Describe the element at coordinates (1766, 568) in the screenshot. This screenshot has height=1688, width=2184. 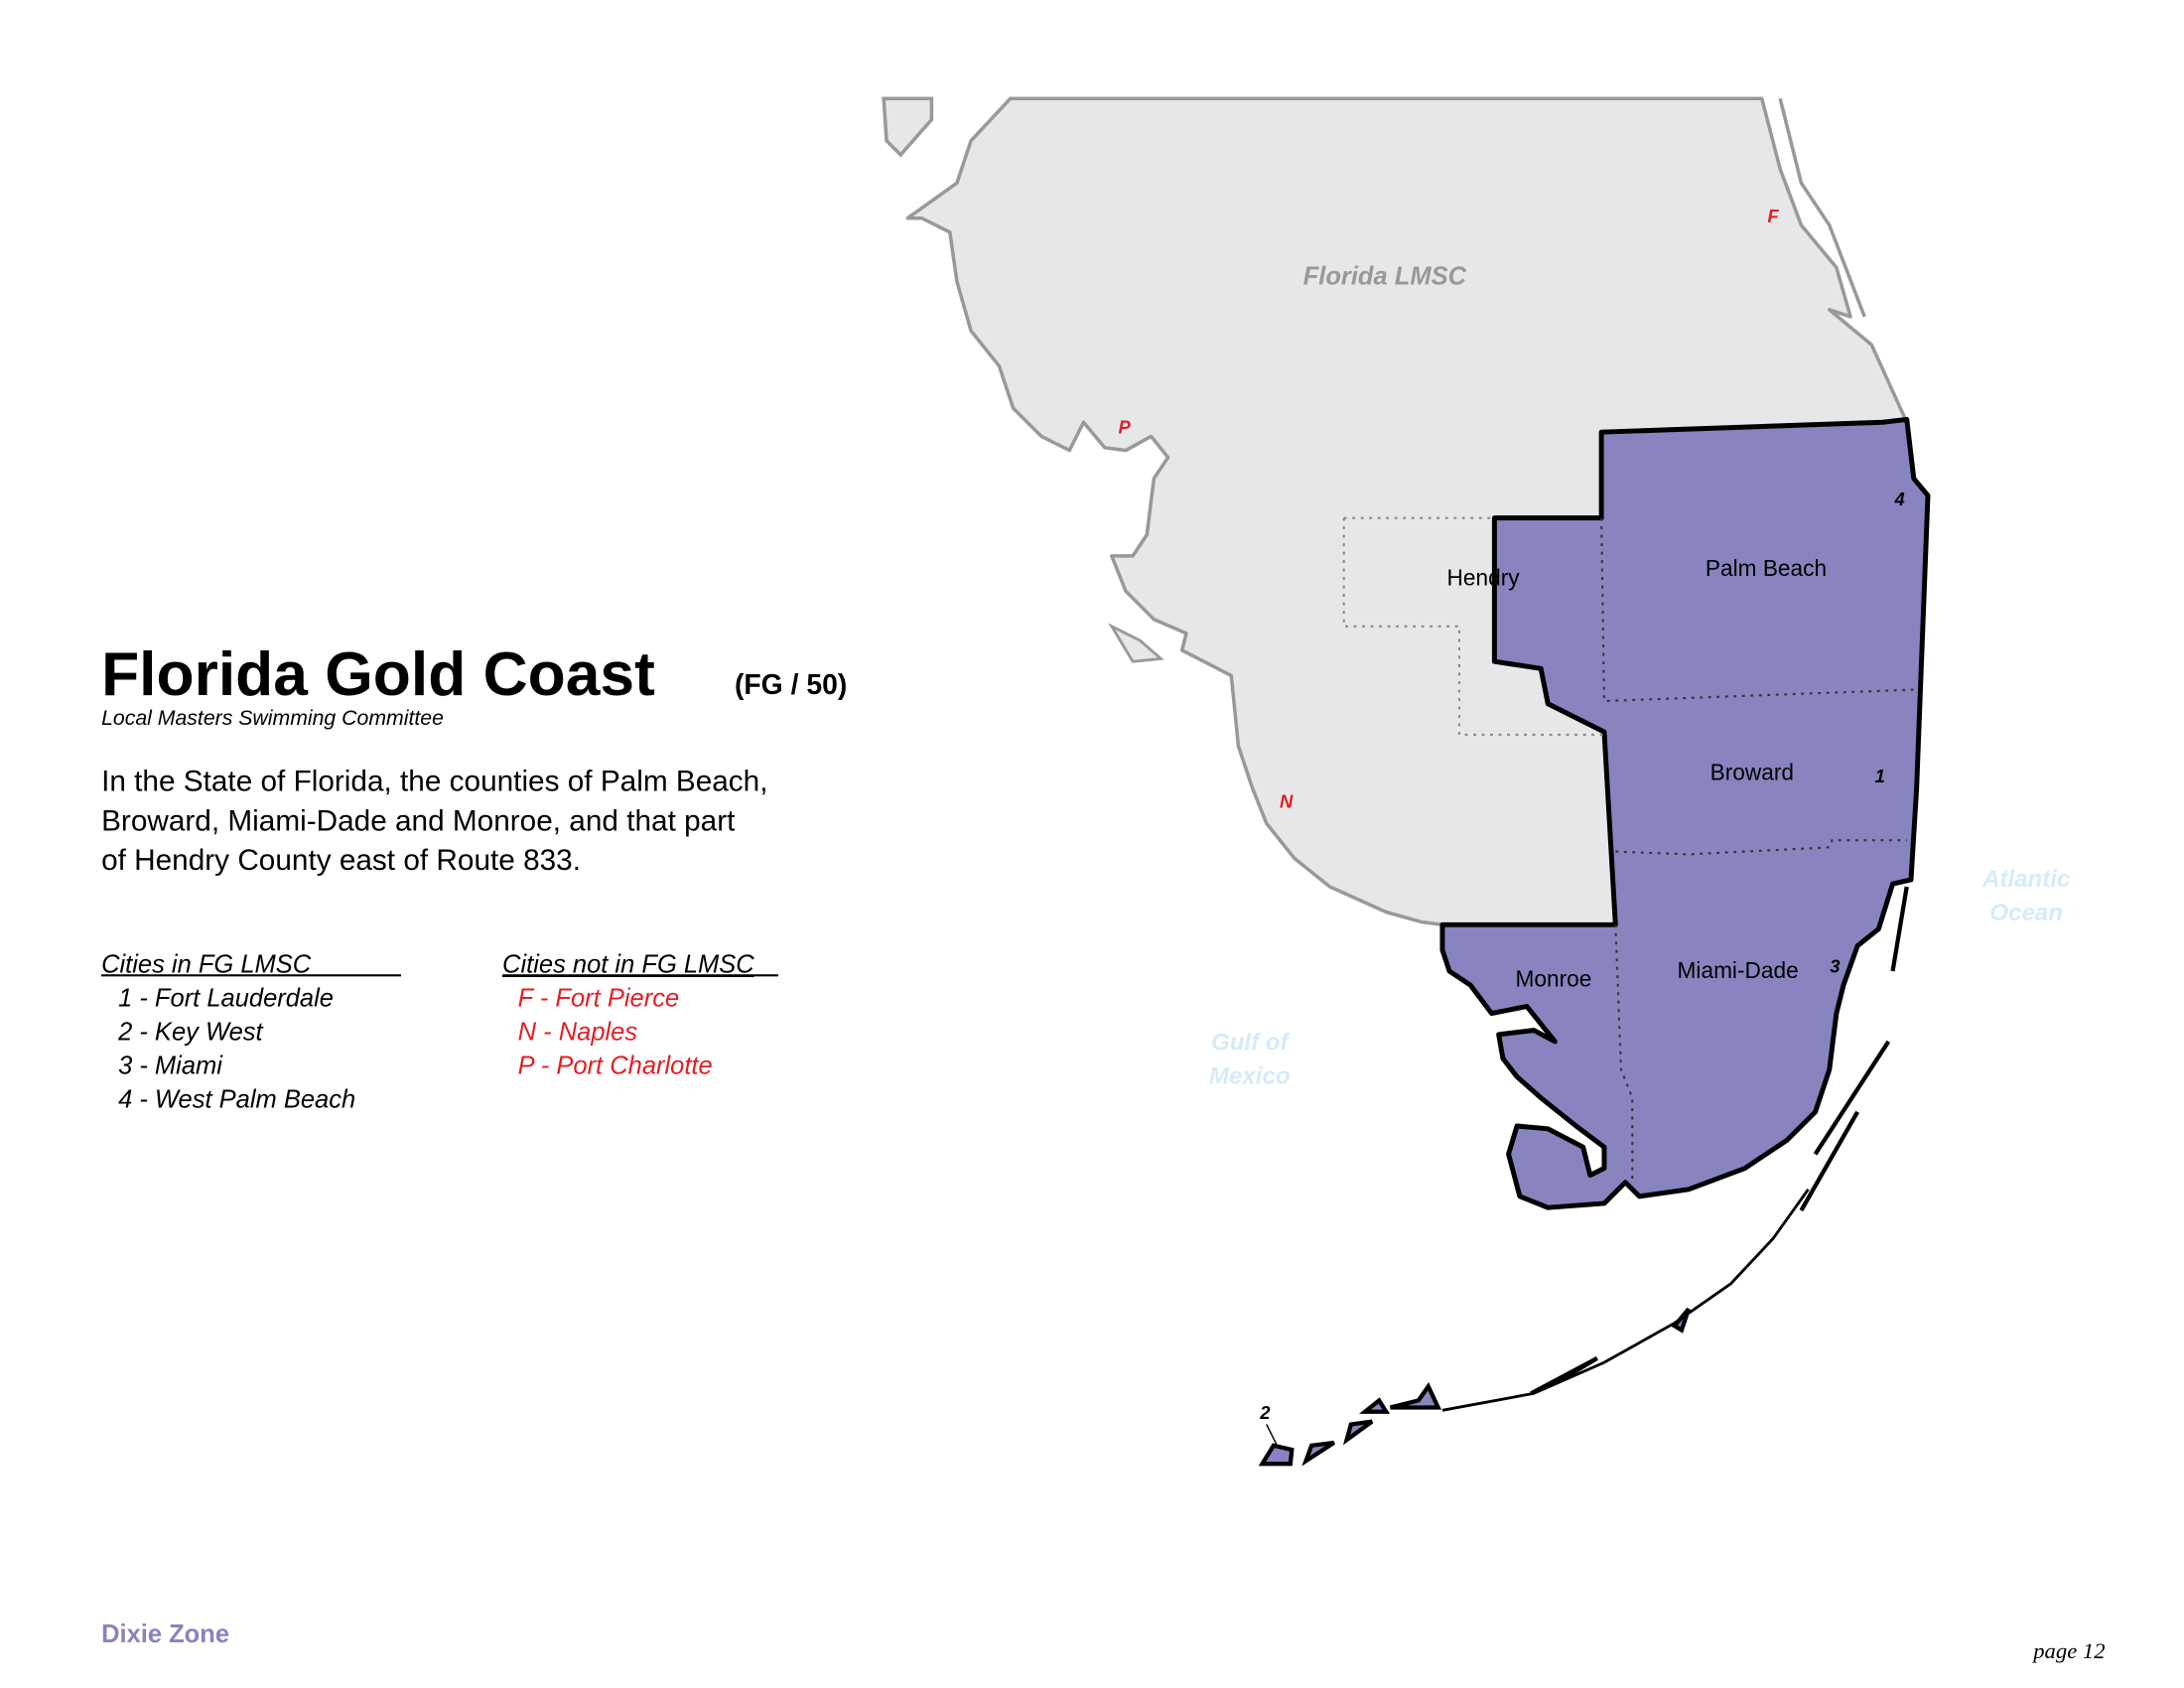
I see `county-label: Palm Beach` at that location.